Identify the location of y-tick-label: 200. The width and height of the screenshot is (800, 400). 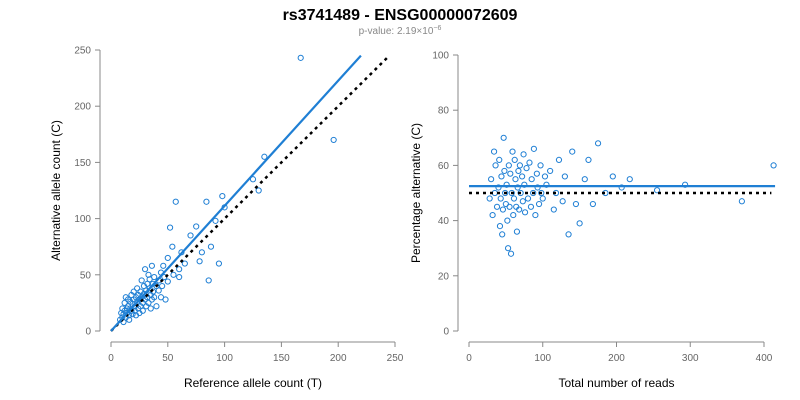
(82, 107).